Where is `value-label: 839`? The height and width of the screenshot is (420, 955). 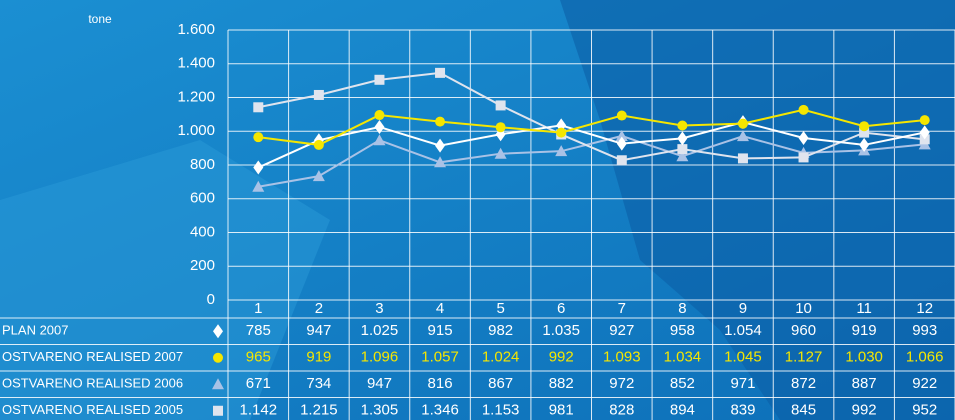 value-label: 839 is located at coordinates (742, 410).